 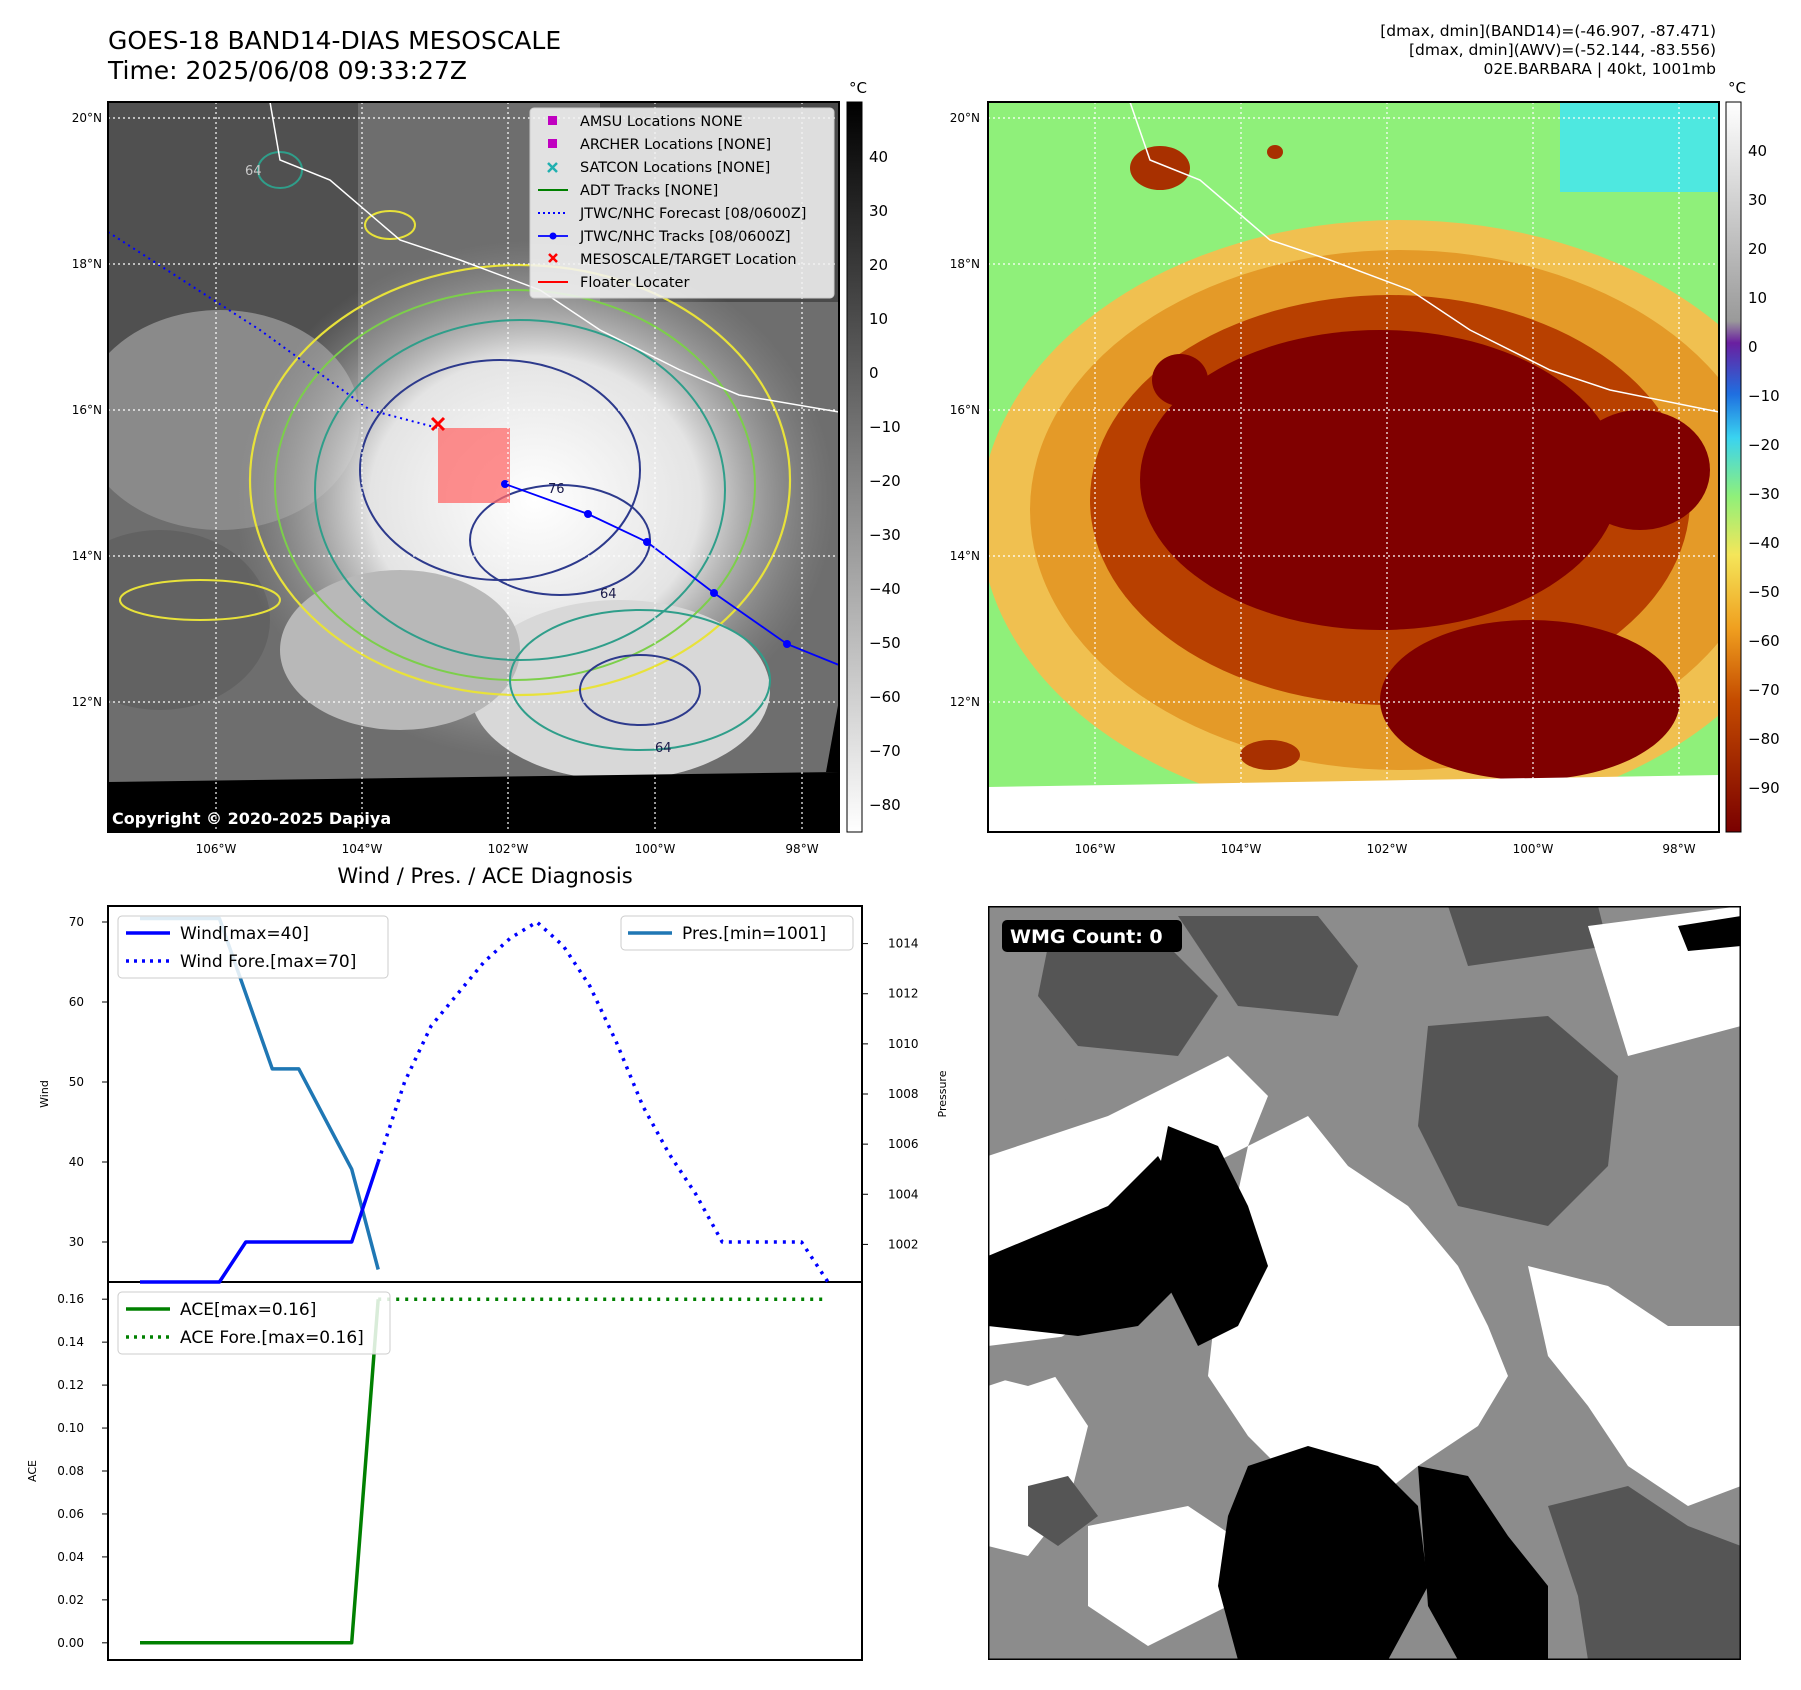 What do you see at coordinates (260, 1472) in the screenshot?
I see `ace-series-line` at bounding box center [260, 1472].